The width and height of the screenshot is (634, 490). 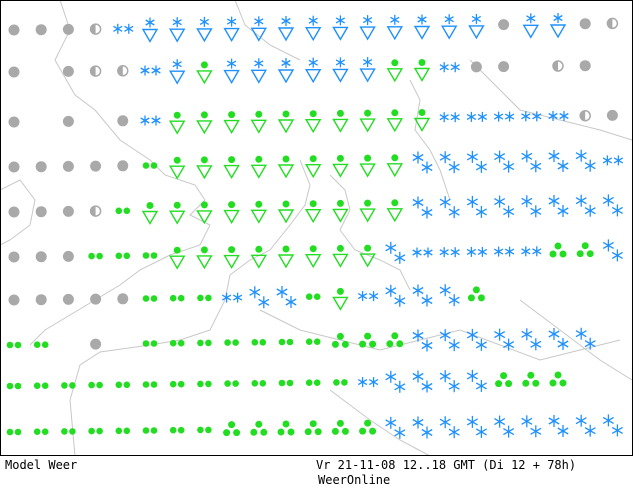 I want to click on border-east, so click(x=576, y=340).